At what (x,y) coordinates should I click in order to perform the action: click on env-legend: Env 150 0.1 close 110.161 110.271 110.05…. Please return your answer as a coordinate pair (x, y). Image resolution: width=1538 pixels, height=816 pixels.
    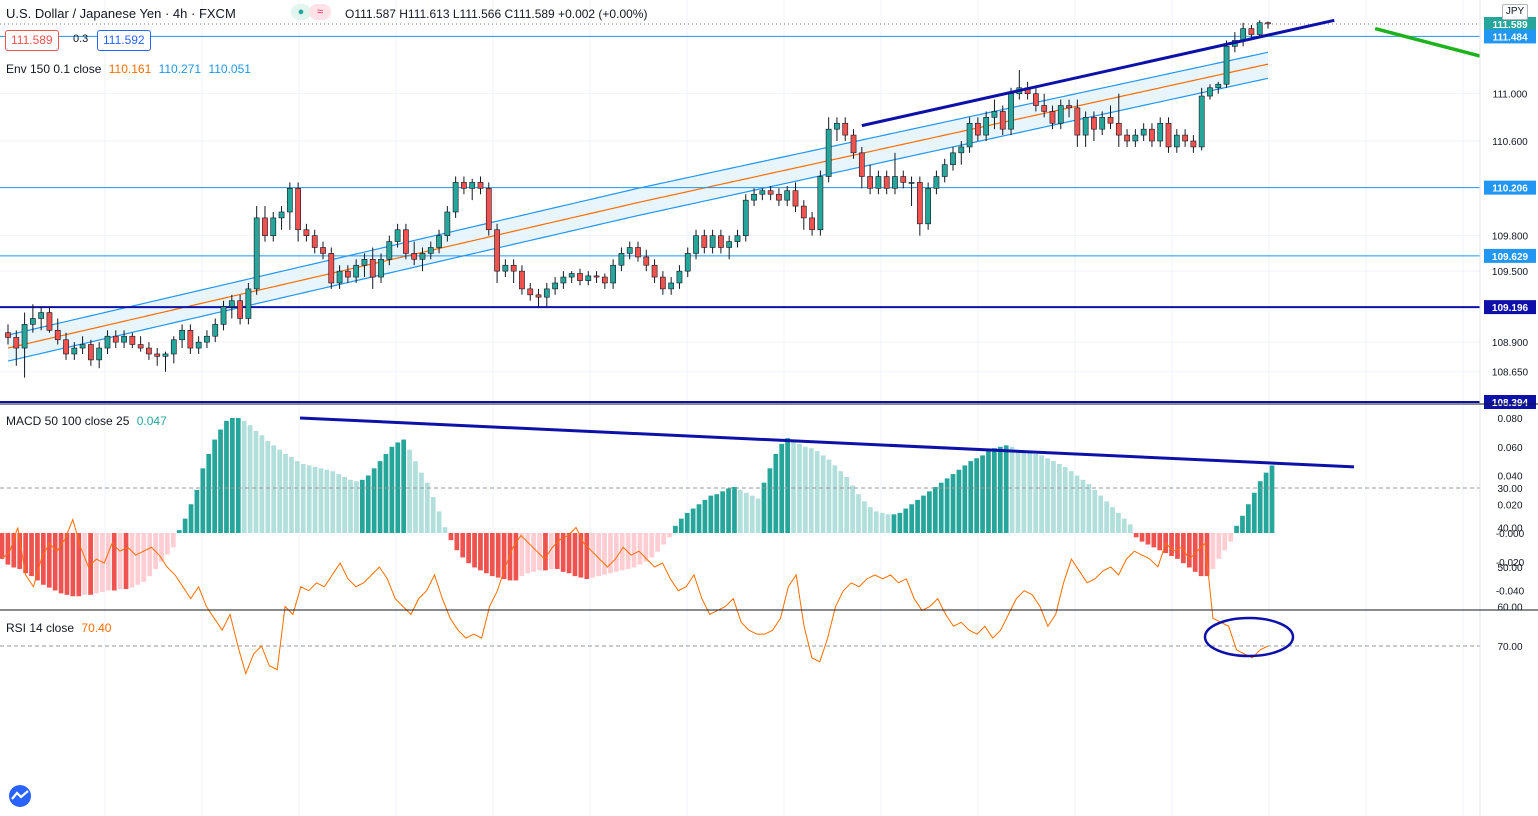
    Looking at the image, I should click on (128, 69).